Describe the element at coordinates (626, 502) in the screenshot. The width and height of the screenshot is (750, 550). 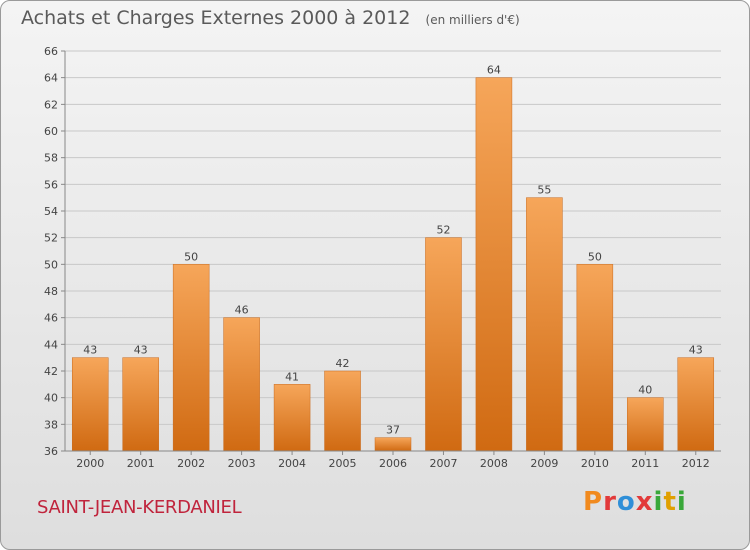
I see `logo-letter: o` at that location.